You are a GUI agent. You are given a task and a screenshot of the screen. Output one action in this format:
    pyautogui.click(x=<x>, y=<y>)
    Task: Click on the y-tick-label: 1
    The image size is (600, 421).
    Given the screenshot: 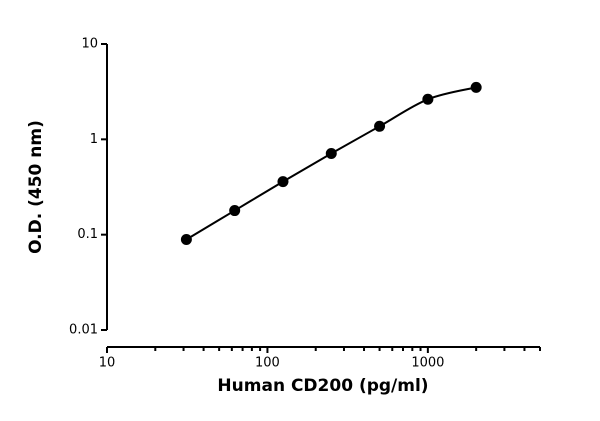 What is the action you would take?
    pyautogui.click(x=94, y=139)
    